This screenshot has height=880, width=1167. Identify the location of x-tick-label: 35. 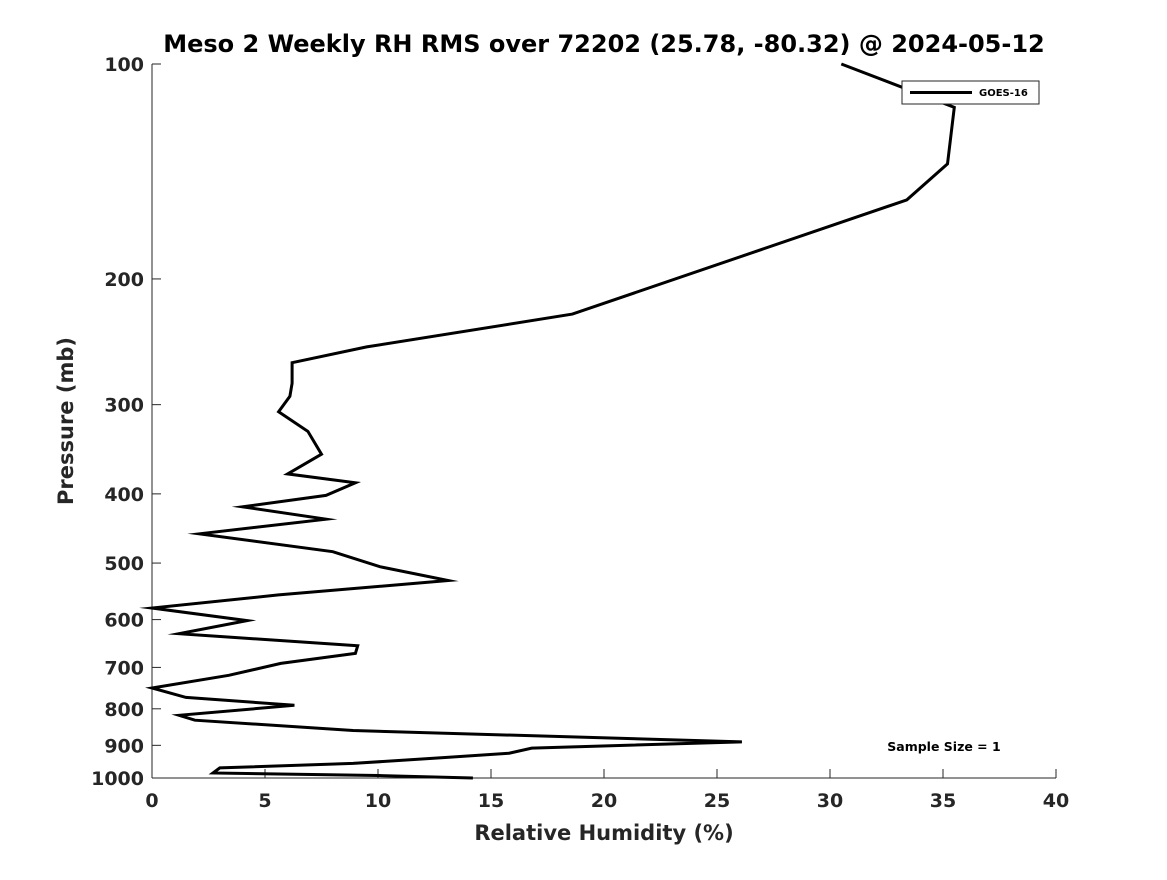
(943, 801).